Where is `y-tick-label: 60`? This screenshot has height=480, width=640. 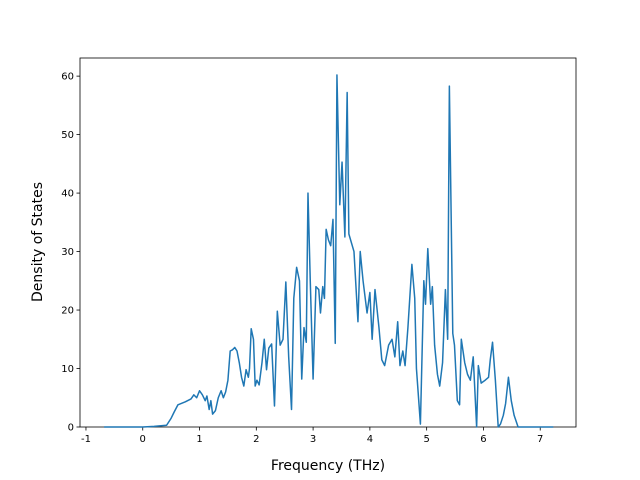 y-tick-label: 60 is located at coordinates (67, 77).